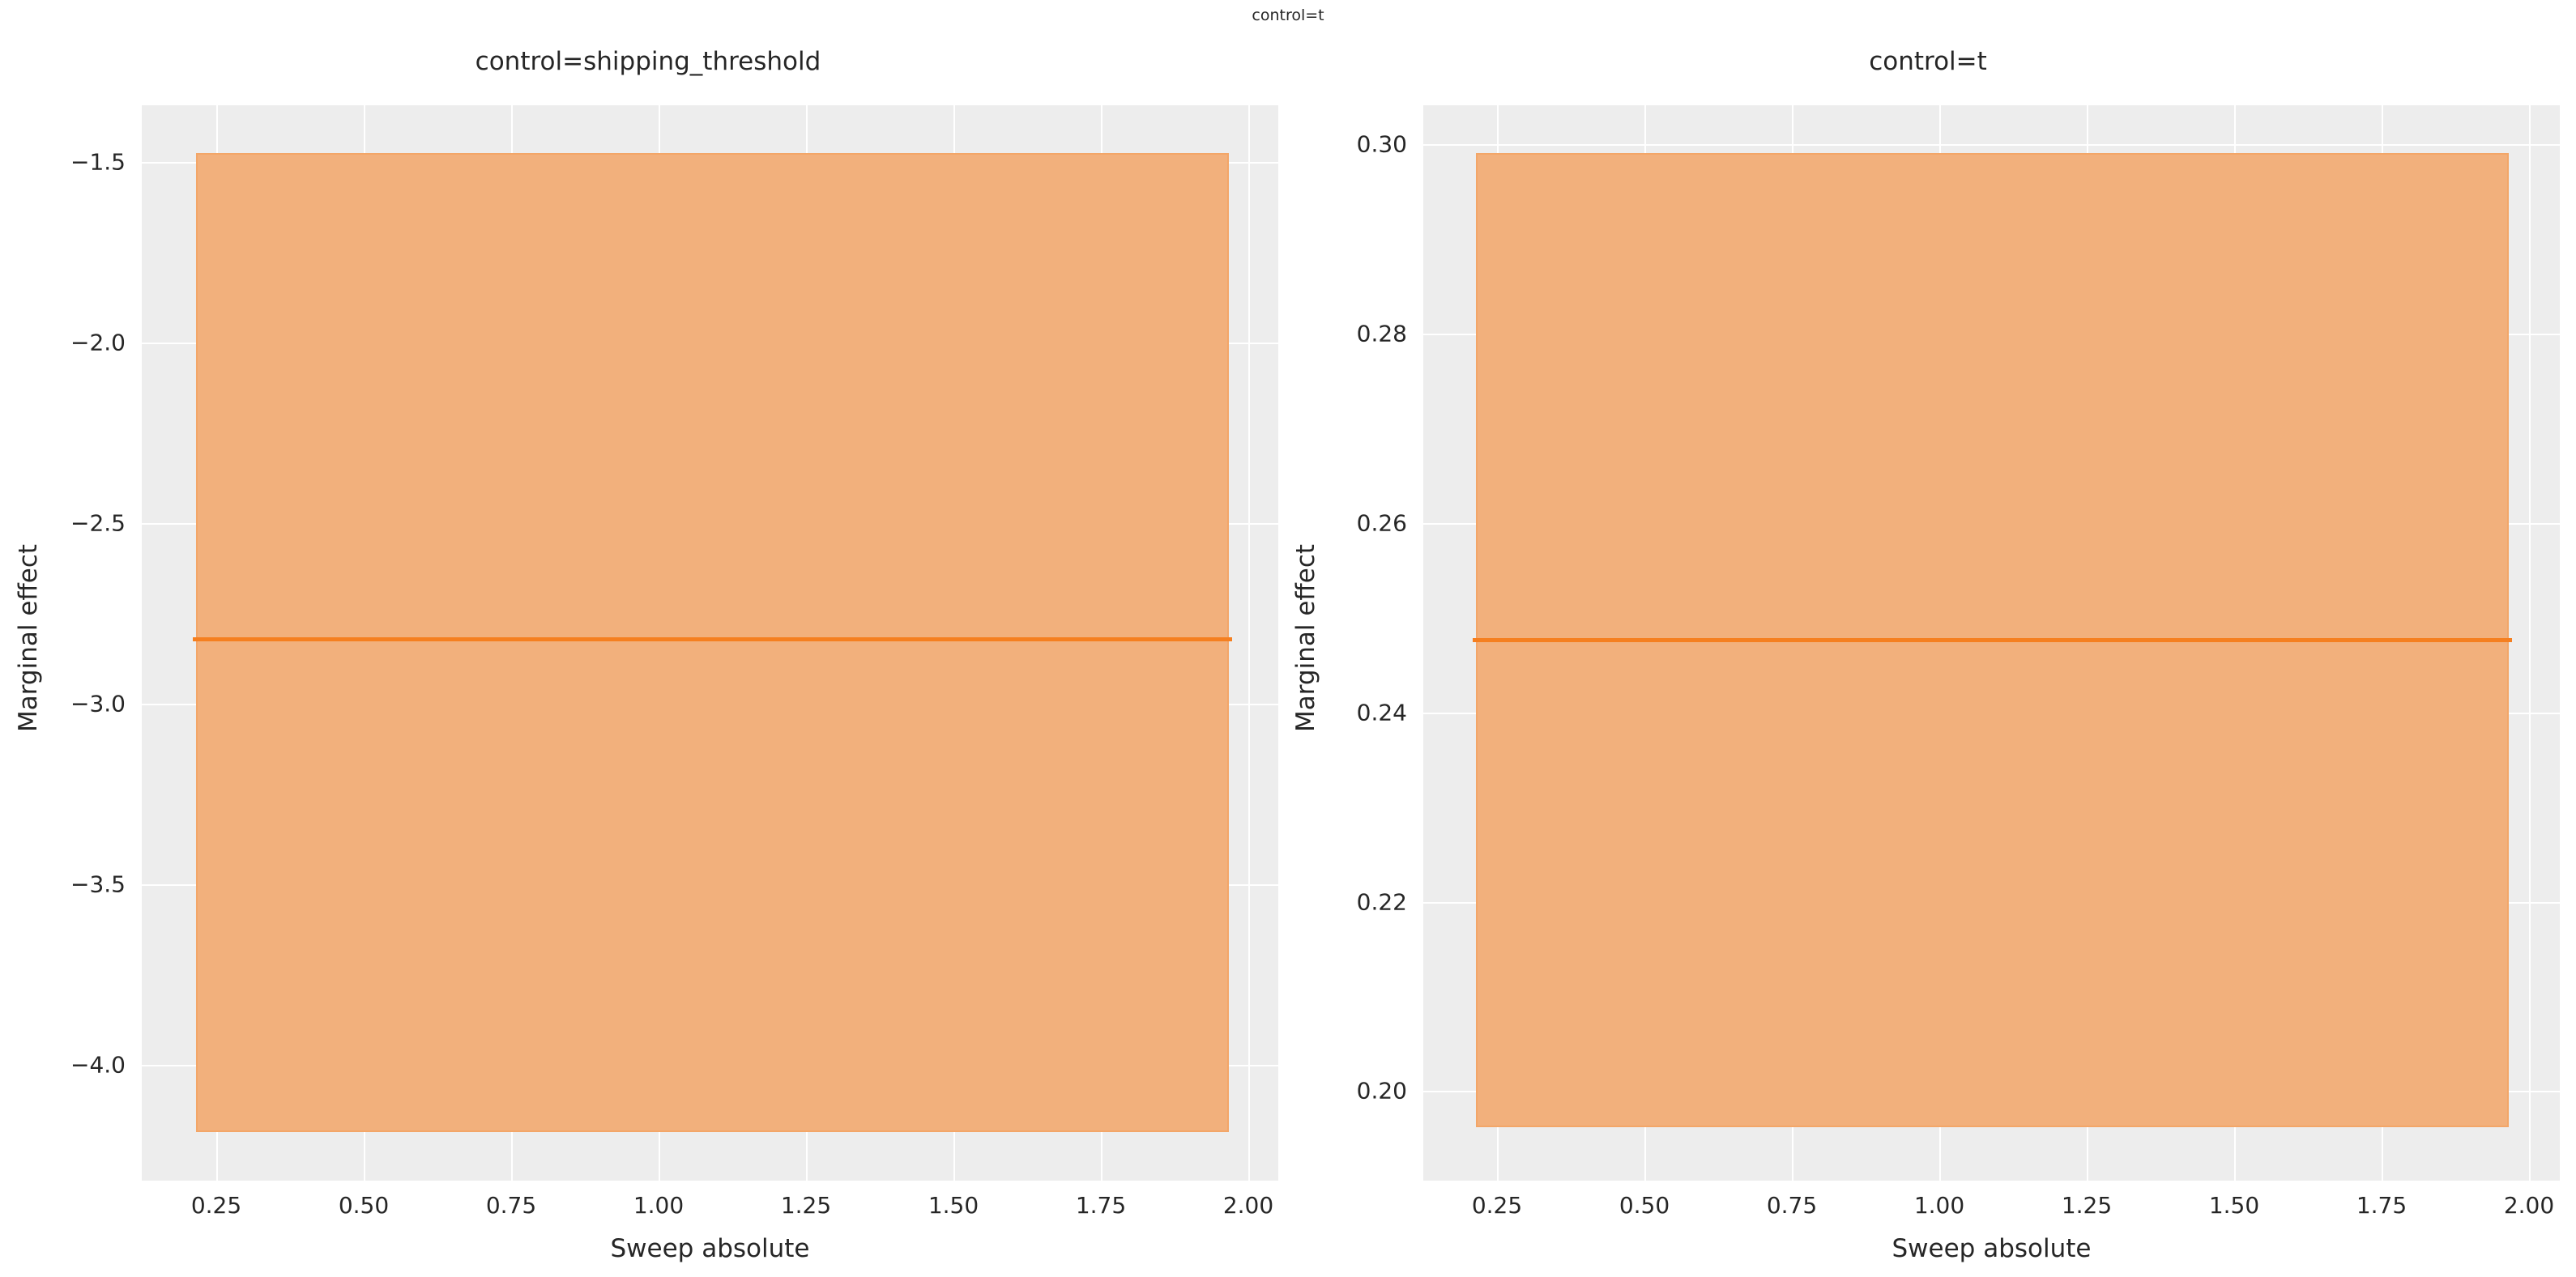 Image resolution: width=2576 pixels, height=1277 pixels. What do you see at coordinates (1992, 145) in the screenshot?
I see `gridline-horizontal` at bounding box center [1992, 145].